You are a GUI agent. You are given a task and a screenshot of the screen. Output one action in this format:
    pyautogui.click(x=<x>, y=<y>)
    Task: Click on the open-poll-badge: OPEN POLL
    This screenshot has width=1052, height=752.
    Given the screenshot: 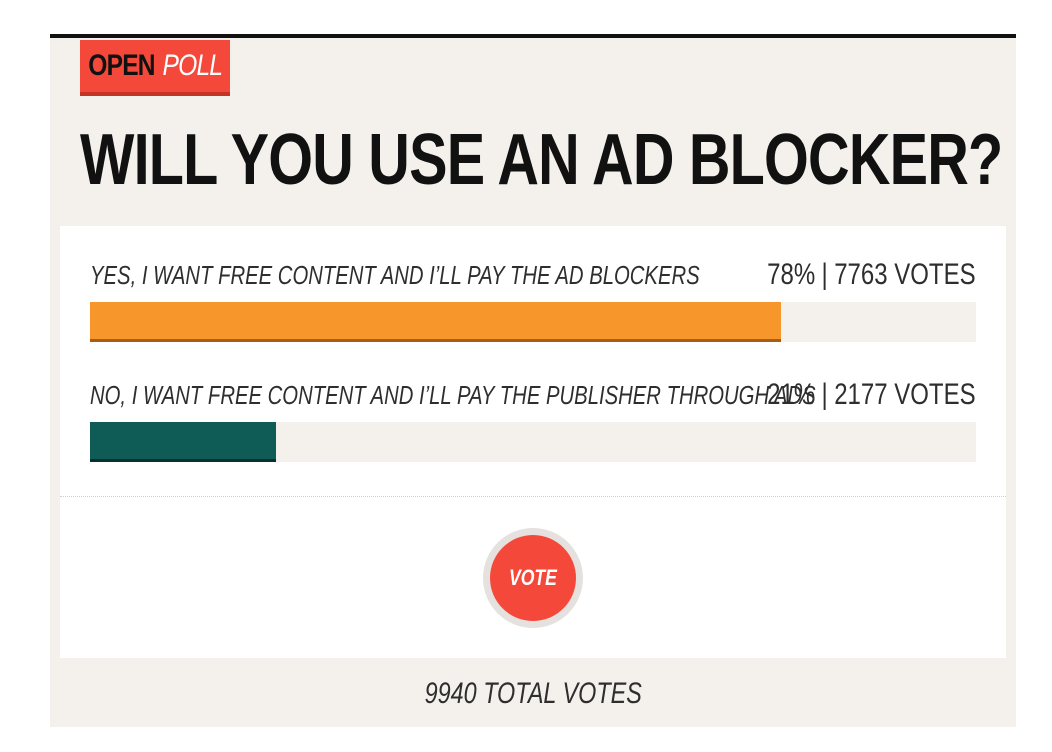 What is the action you would take?
    pyautogui.click(x=155, y=68)
    